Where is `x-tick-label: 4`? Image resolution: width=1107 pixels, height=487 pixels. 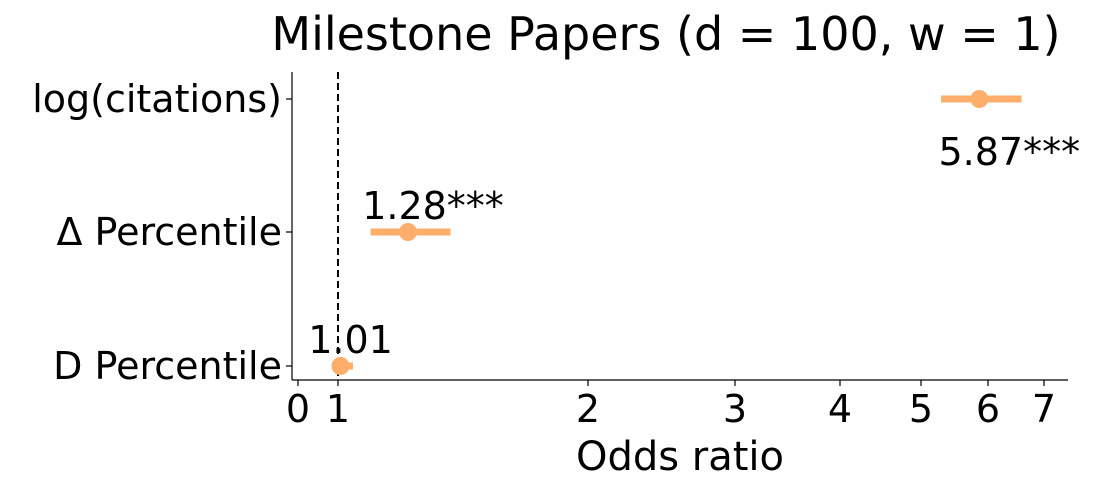
x-tick-label: 4 is located at coordinates (840, 409).